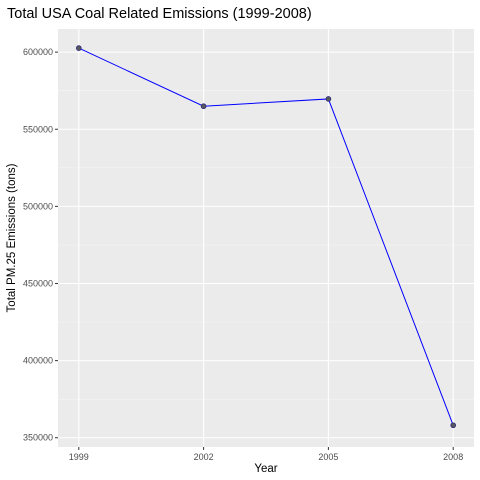  What do you see at coordinates (38, 206) in the screenshot?
I see `y-tick-label: 500000` at bounding box center [38, 206].